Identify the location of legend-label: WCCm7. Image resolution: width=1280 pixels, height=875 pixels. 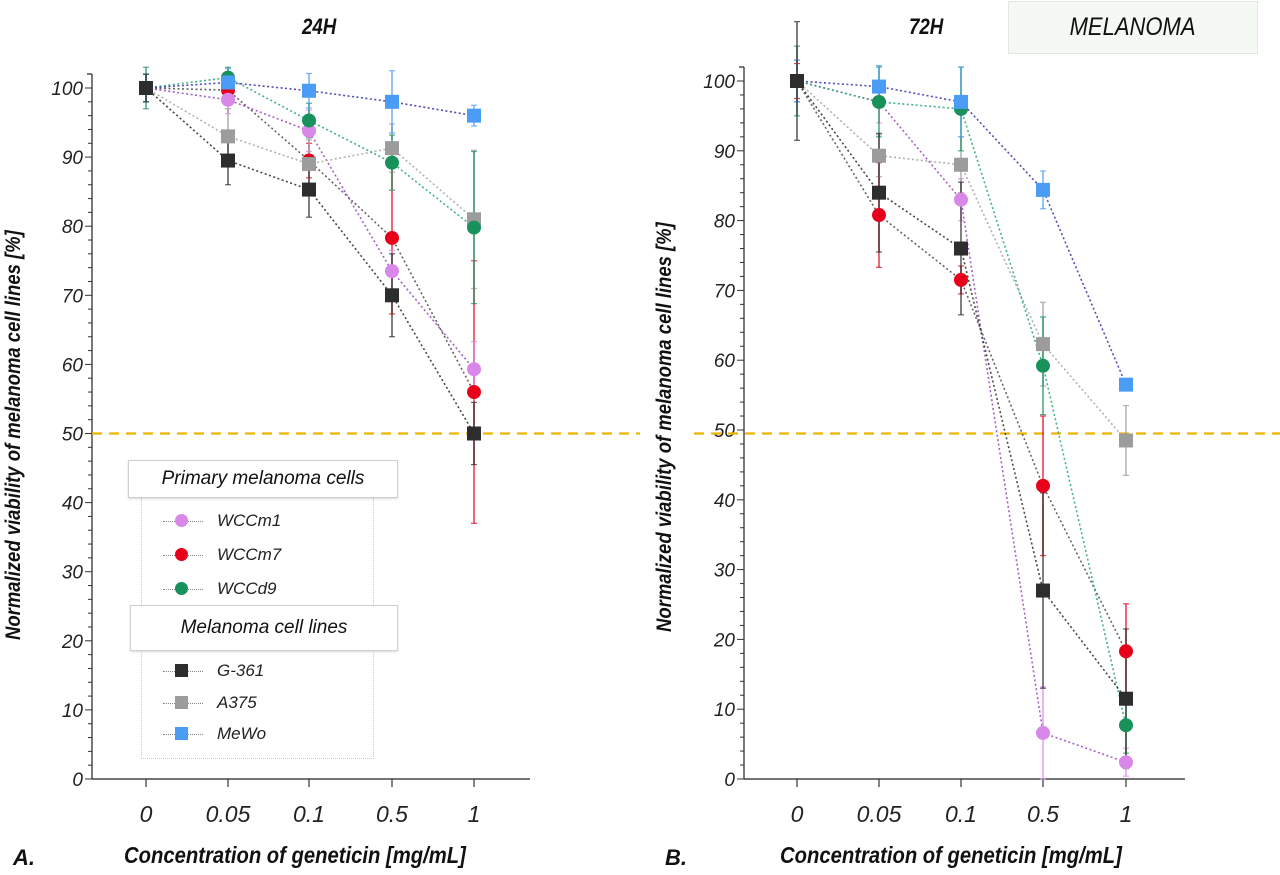
(249, 554).